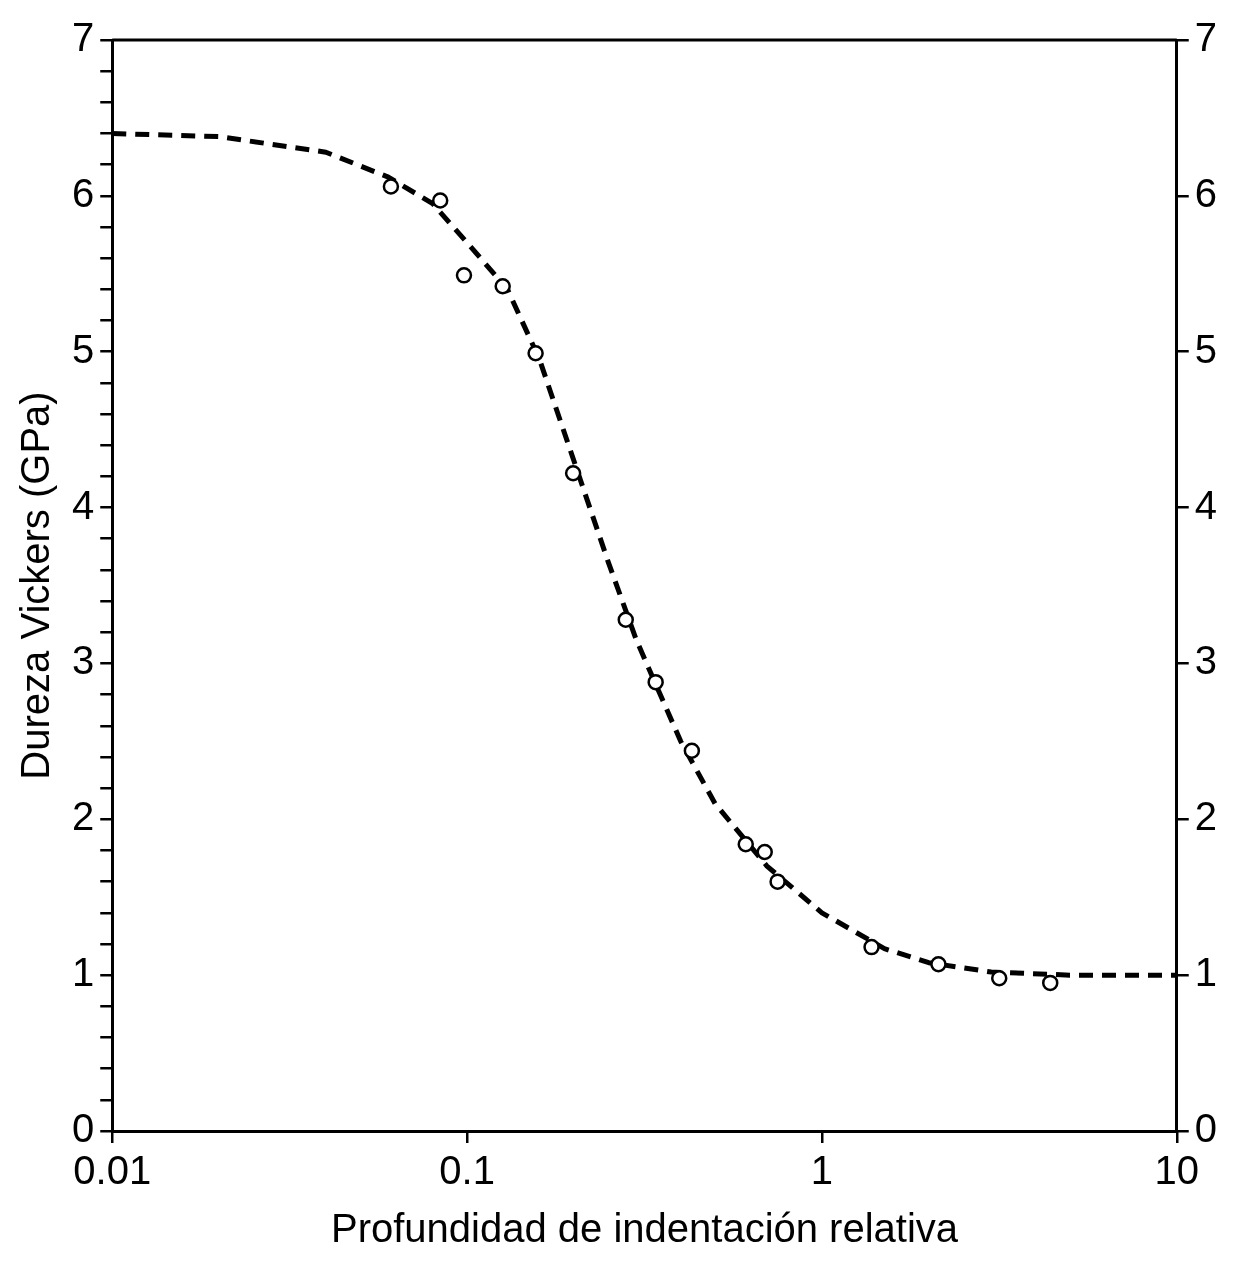  I want to click on y2-tick-label: 0, so click(1205, 1128).